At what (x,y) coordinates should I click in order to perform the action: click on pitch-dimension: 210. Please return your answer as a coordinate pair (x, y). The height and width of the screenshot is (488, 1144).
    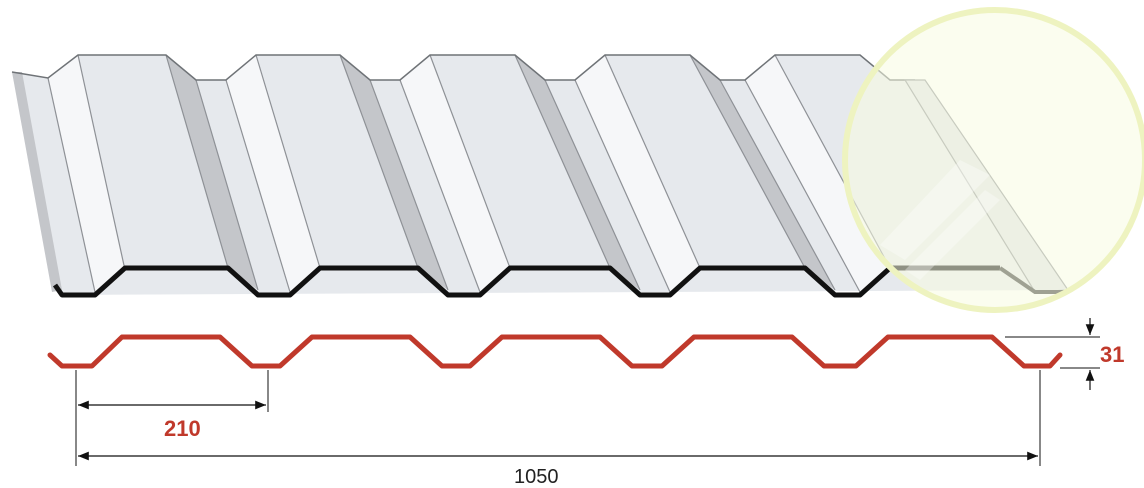
    Looking at the image, I should click on (172, 418).